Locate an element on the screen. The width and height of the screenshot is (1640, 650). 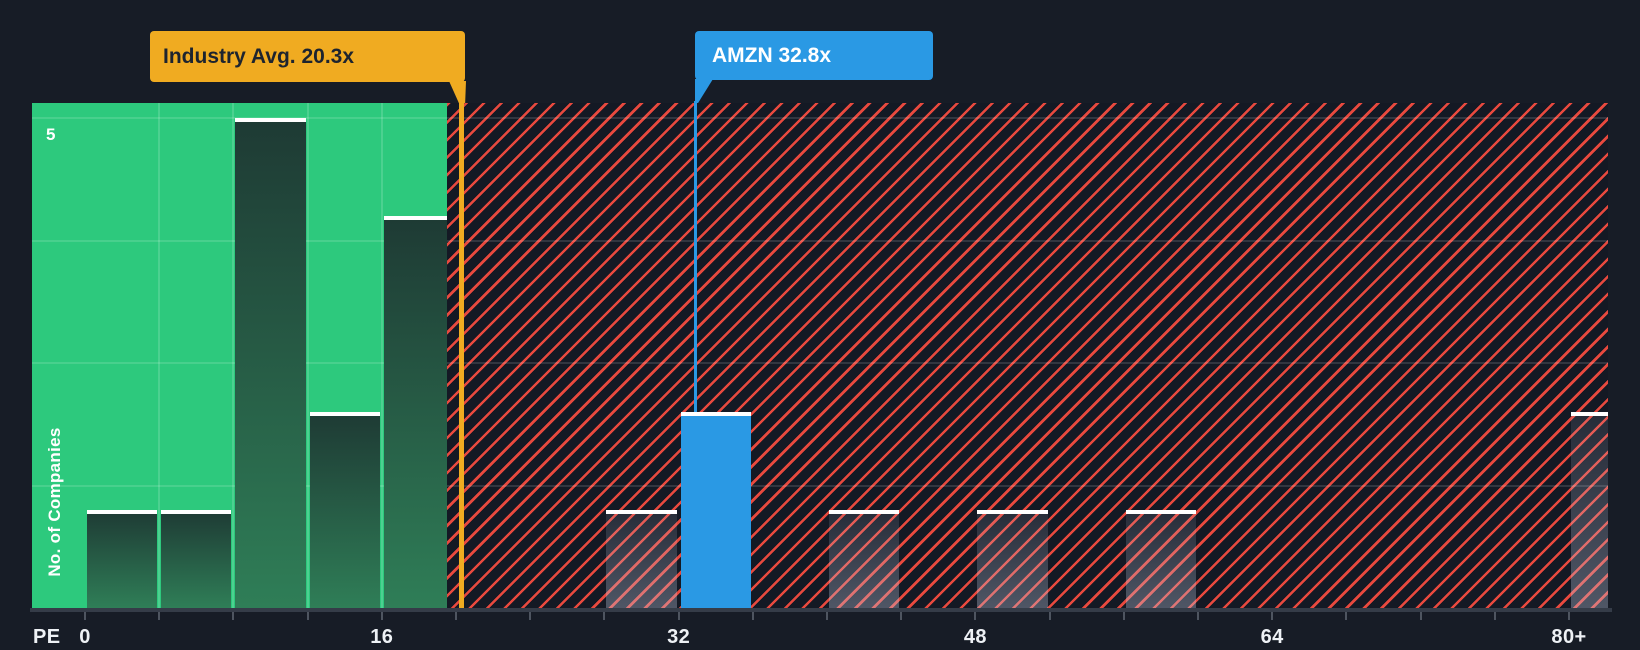
x-axis-line is located at coordinates (821, 610).